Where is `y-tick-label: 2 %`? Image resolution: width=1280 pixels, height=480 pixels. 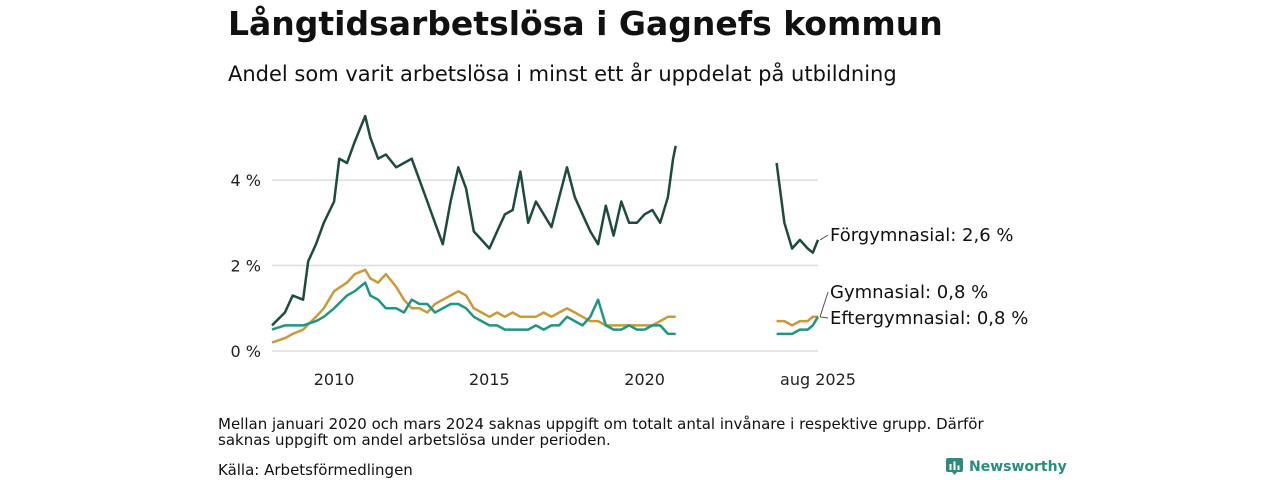
y-tick-label: 2 % is located at coordinates (246, 266).